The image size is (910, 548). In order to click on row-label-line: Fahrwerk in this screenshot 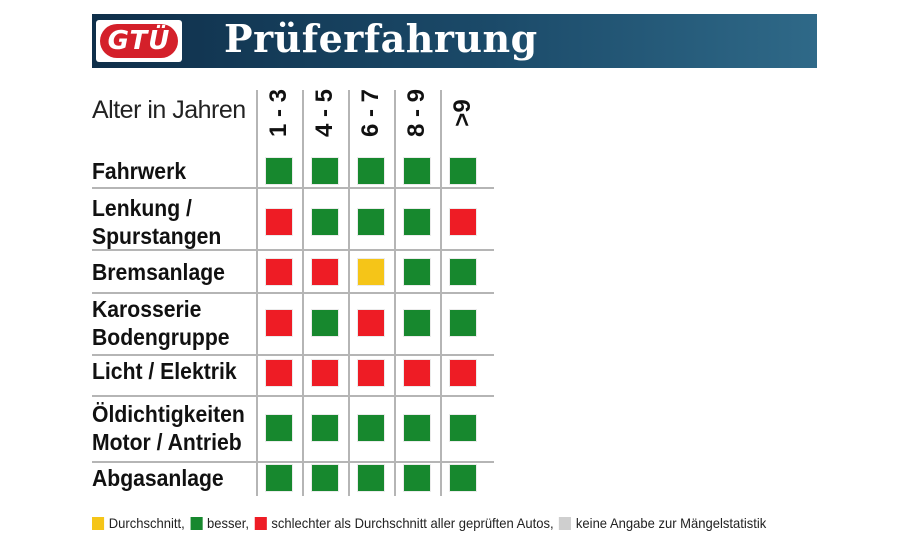, I will do `click(139, 171)`.